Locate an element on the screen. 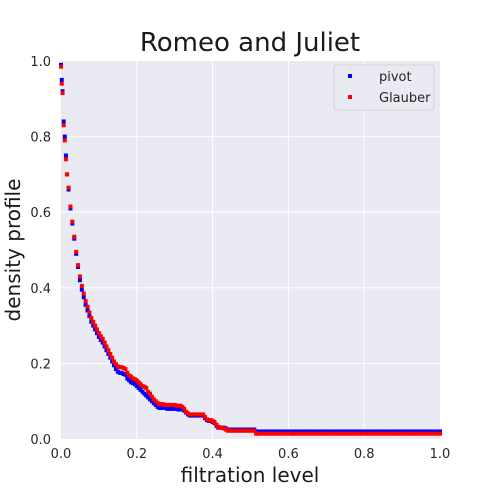  x-tick-label: 0.2 is located at coordinates (136, 454).